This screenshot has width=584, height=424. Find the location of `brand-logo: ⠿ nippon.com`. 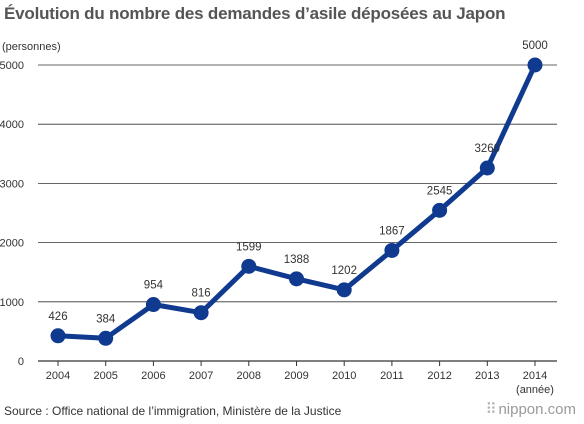

brand-logo: ⠿ nippon.com is located at coordinates (530, 409).